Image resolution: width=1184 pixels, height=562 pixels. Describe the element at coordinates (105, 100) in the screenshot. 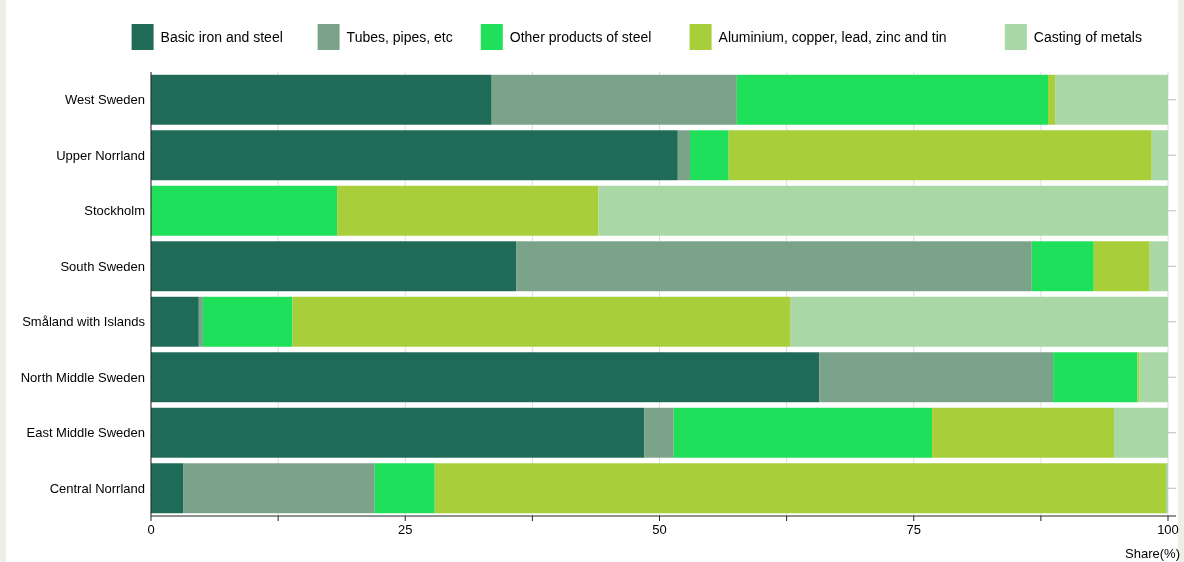

I see `y-tick-label: West Sweden` at that location.